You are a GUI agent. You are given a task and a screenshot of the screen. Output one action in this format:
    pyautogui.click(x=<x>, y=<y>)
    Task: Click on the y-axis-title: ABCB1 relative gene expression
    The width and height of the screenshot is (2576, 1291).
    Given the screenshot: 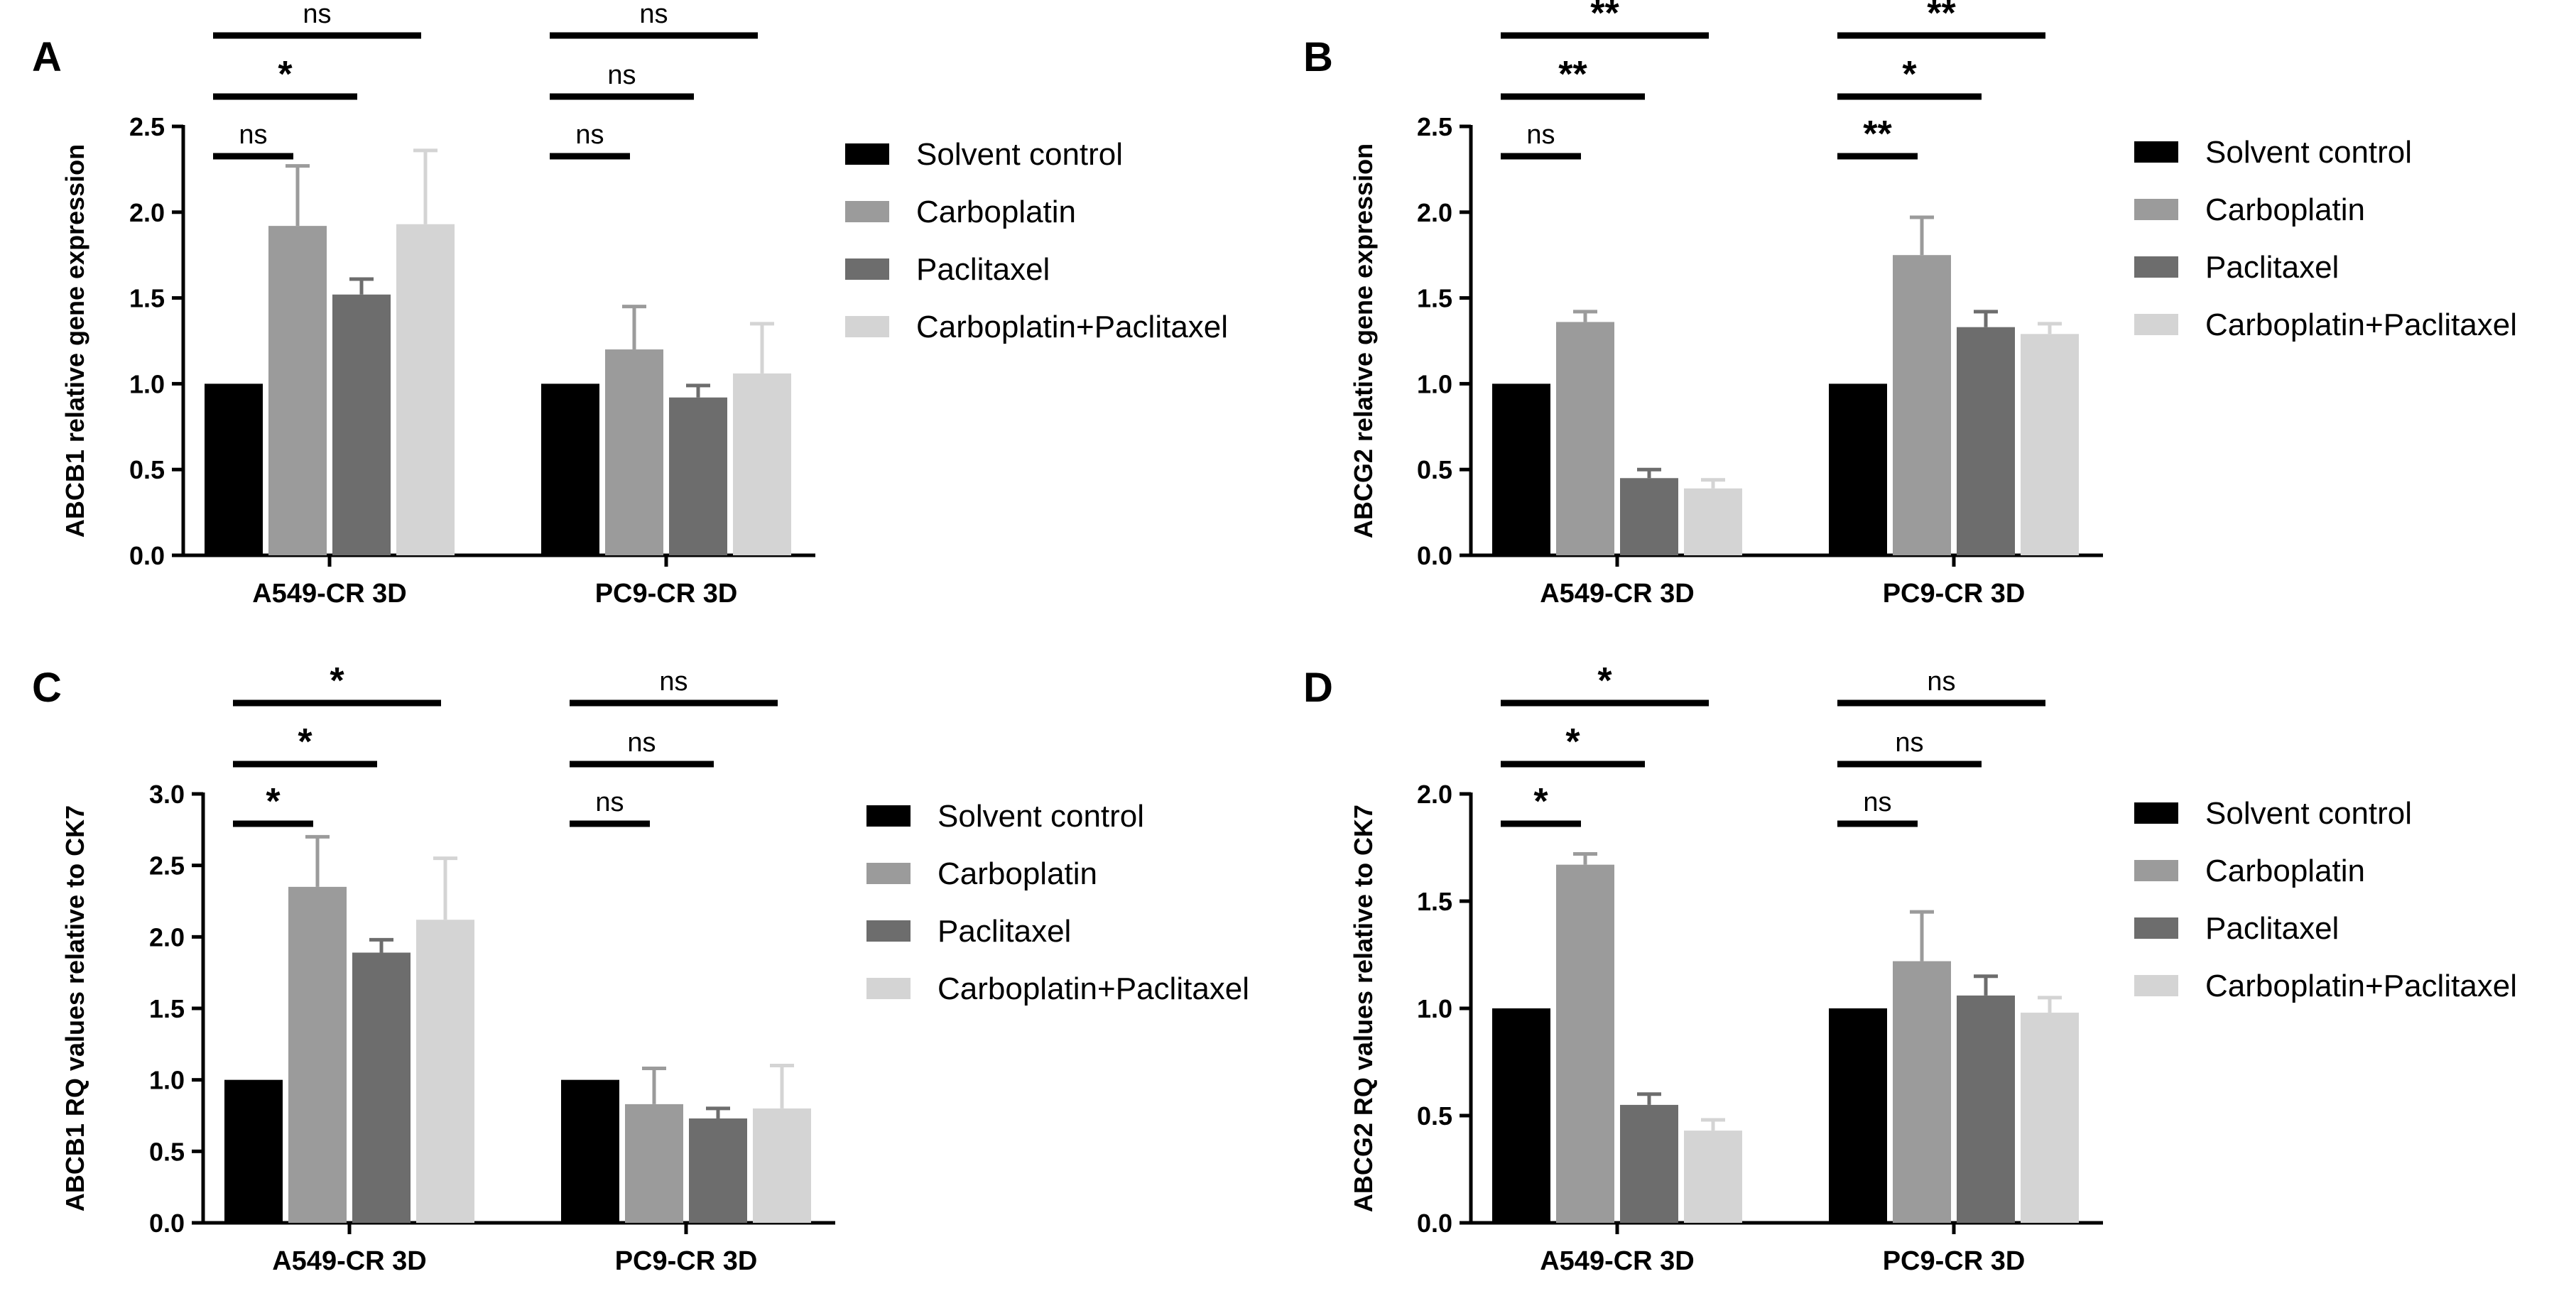 What is the action you would take?
    pyautogui.click(x=74, y=341)
    